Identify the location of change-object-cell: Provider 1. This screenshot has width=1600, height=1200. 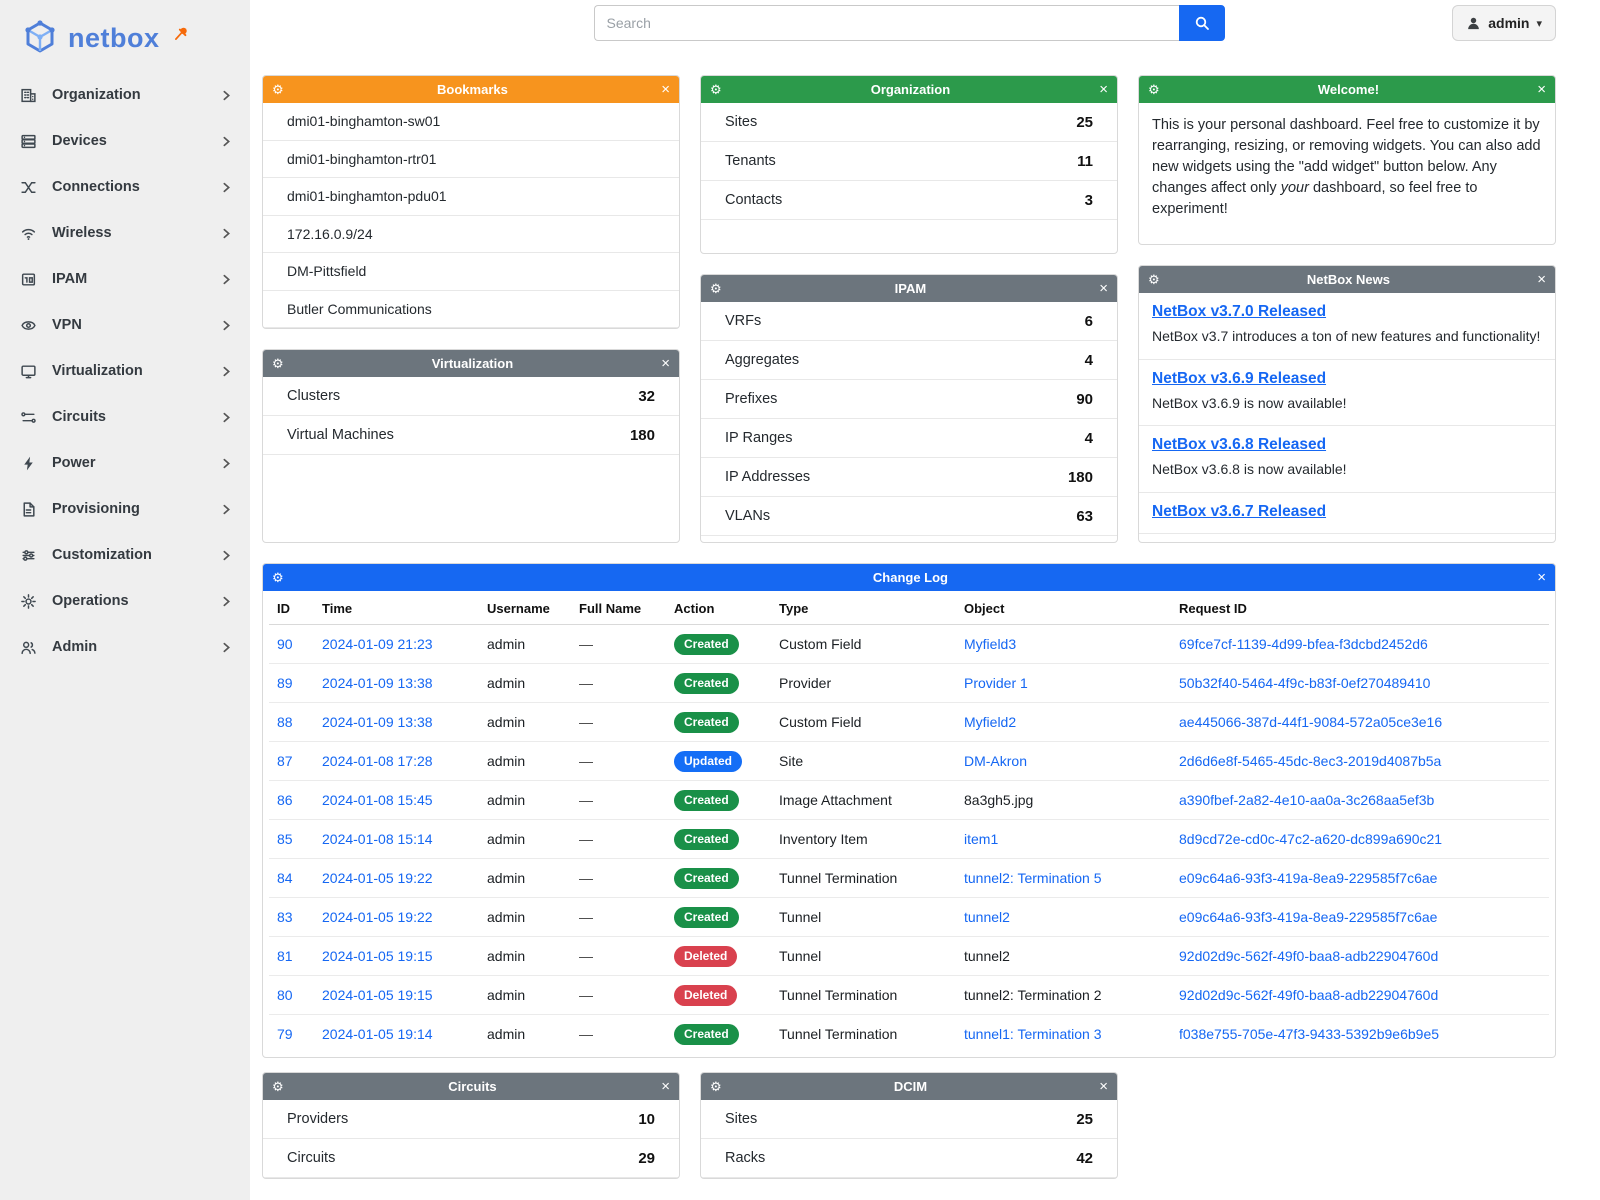
(1063, 683).